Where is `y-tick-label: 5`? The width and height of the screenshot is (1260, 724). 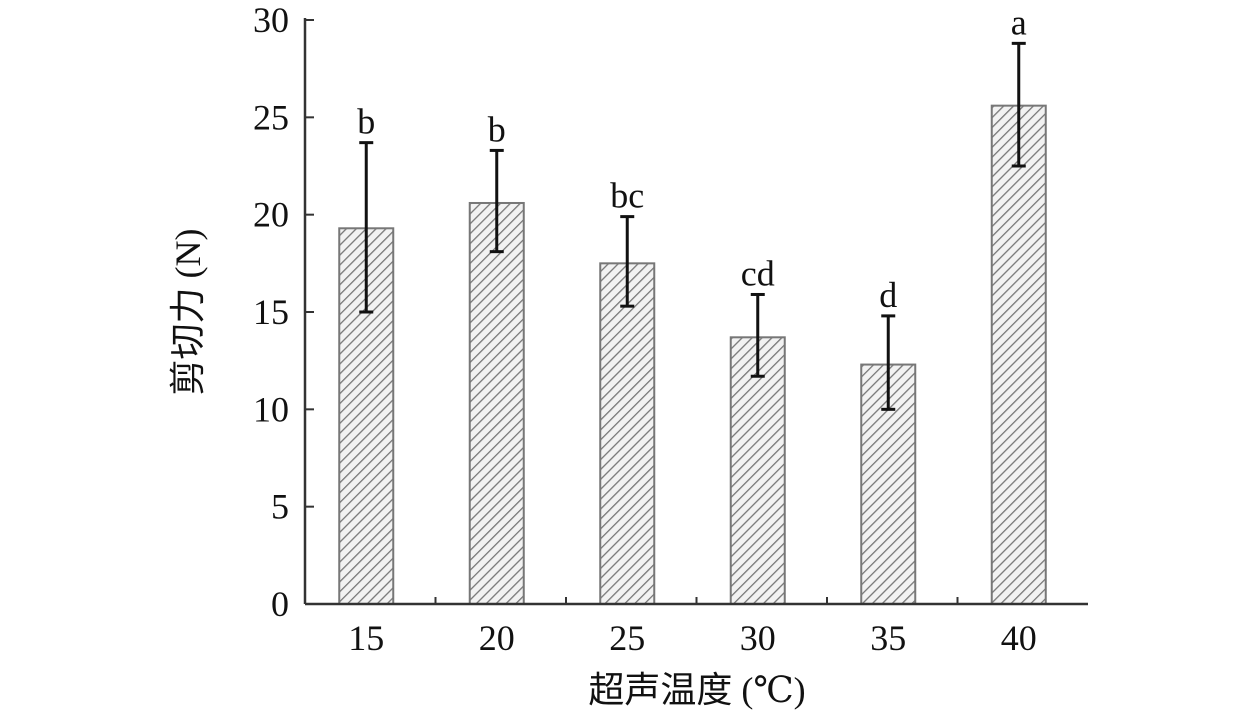 y-tick-label: 5 is located at coordinates (280, 507).